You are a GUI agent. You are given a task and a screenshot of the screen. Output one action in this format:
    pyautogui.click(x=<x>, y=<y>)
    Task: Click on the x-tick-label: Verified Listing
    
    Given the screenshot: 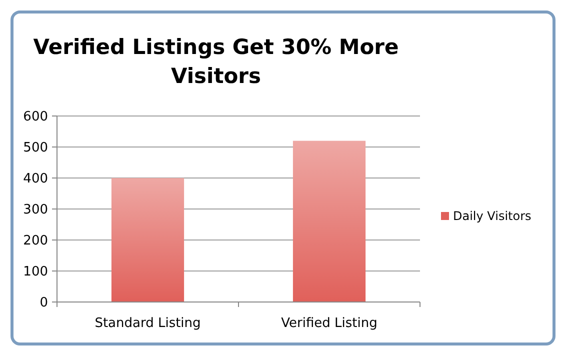 What is the action you would take?
    pyautogui.click(x=329, y=323)
    